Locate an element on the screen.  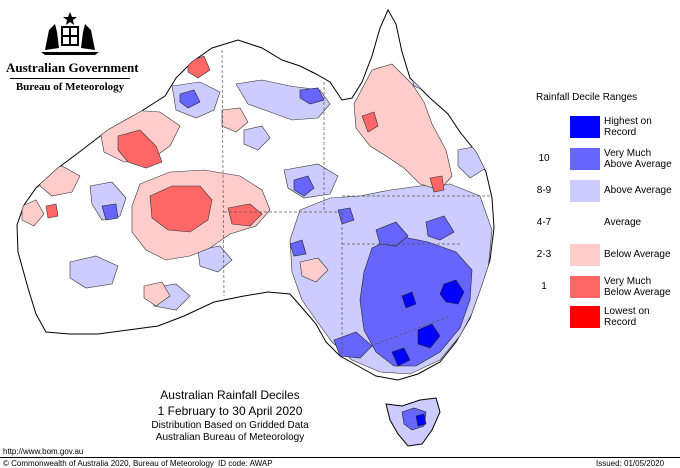
id-code-text: ID code: AWAP is located at coordinates (245, 463).